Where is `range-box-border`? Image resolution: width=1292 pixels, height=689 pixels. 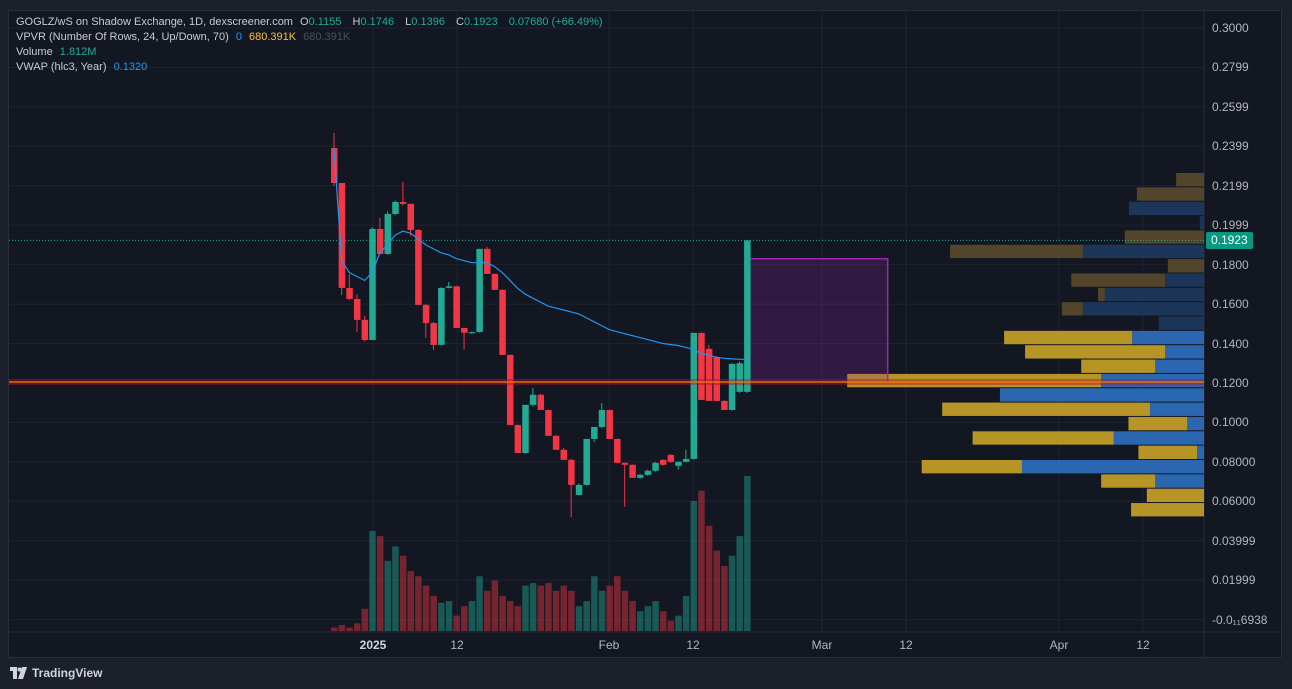 range-box-border is located at coordinates (819, 319).